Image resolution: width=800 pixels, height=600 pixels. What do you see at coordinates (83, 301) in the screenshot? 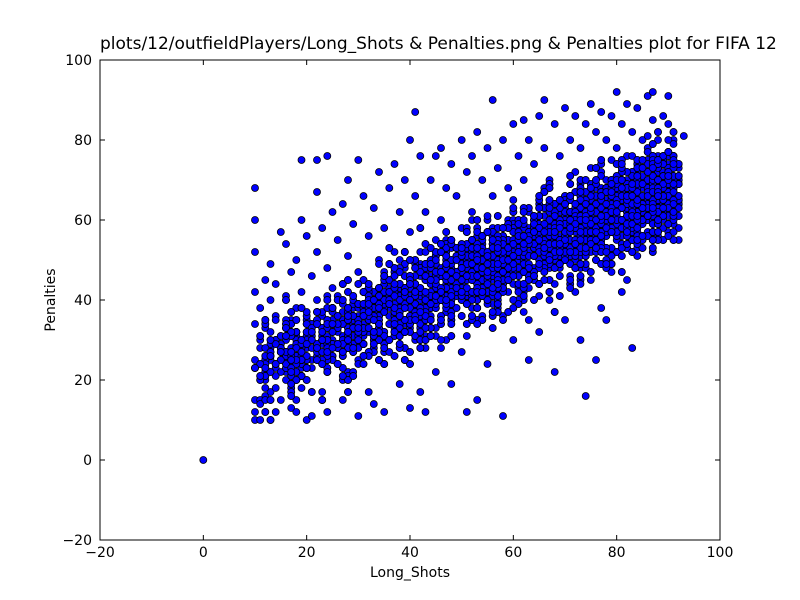
I see `y-tick-label: 40` at bounding box center [83, 301].